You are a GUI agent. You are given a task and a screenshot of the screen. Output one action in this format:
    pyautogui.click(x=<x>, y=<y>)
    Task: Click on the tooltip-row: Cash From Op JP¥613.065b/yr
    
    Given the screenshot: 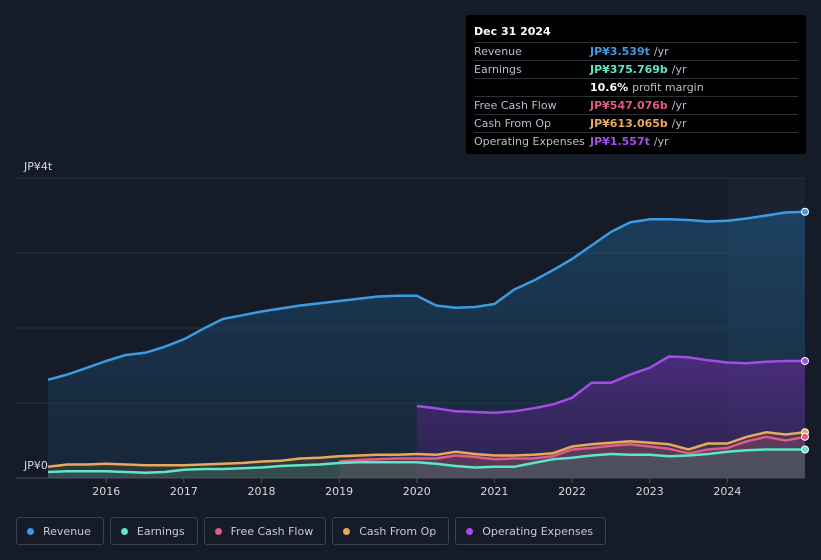 What is the action you would take?
    pyautogui.click(x=636, y=124)
    